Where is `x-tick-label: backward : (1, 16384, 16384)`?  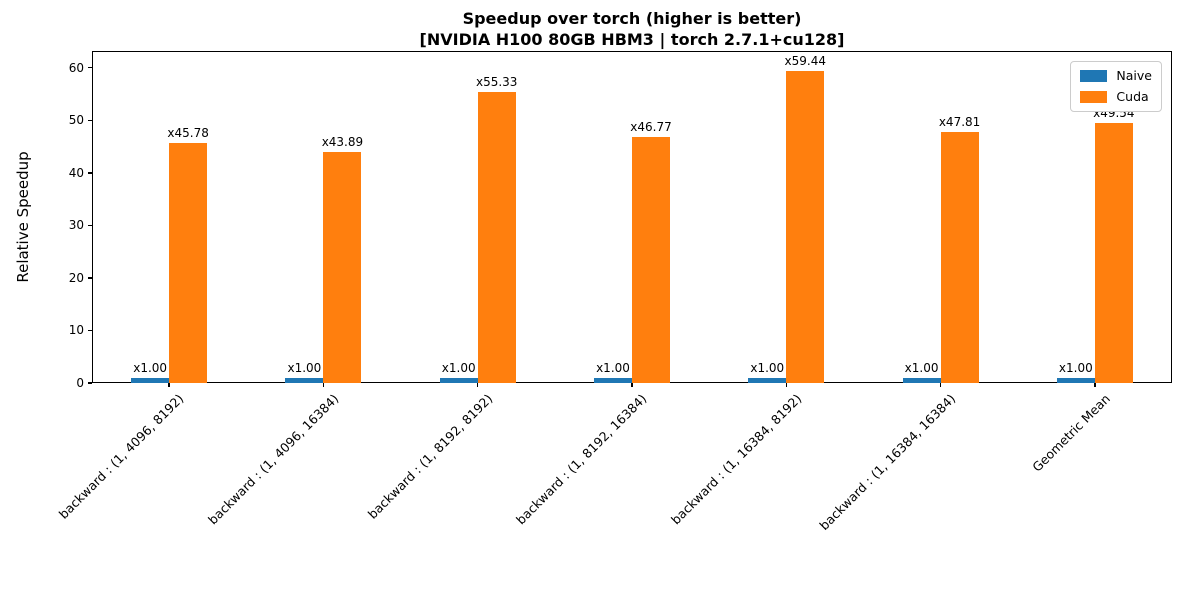 x-tick-label: backward : (1, 16384, 16384) is located at coordinates (887, 462).